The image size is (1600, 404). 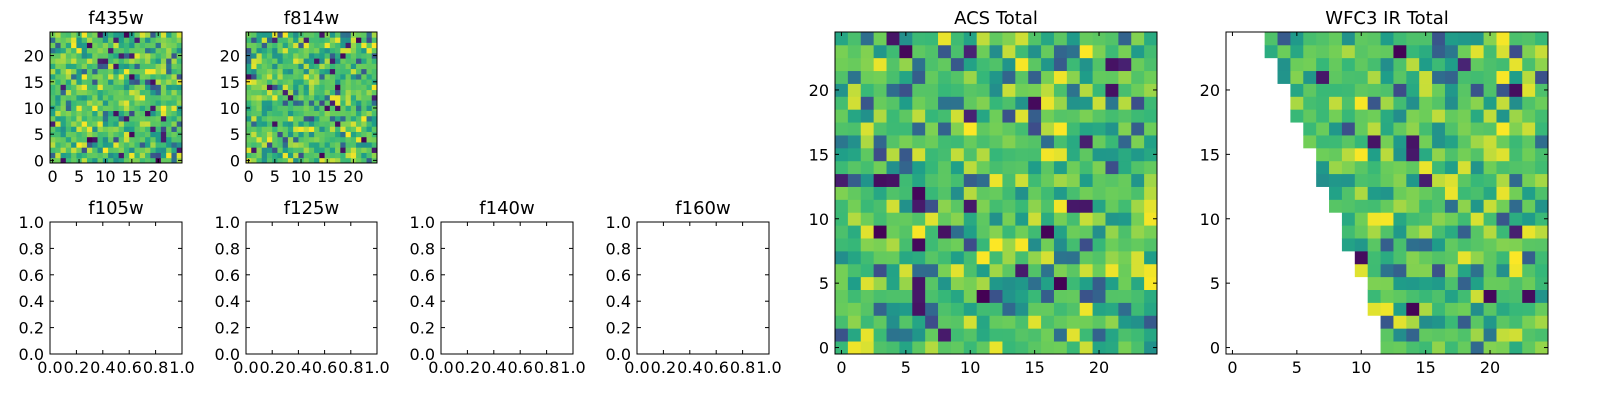 I want to click on y-tick-label: 0.4, so click(x=31, y=301).